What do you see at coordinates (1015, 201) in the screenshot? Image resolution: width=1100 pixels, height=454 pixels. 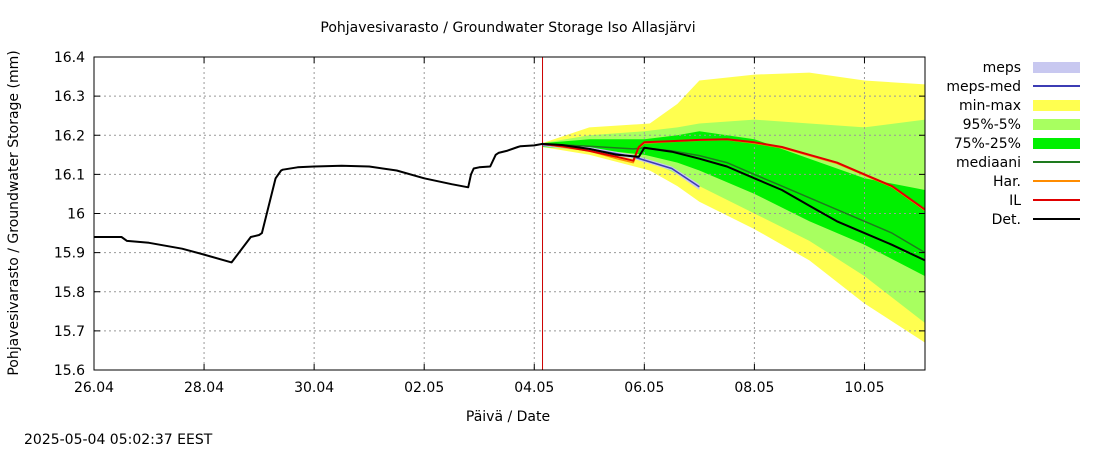 I see `legend-label-il: IL` at bounding box center [1015, 201].